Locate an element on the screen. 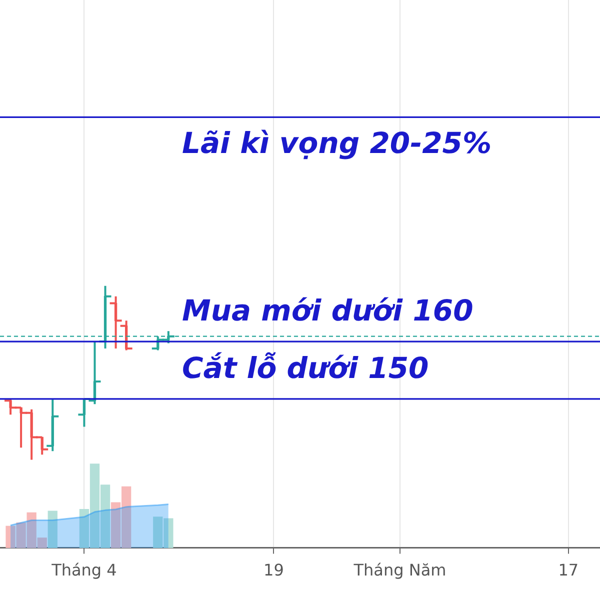  x-tick-label: 19 is located at coordinates (274, 570).